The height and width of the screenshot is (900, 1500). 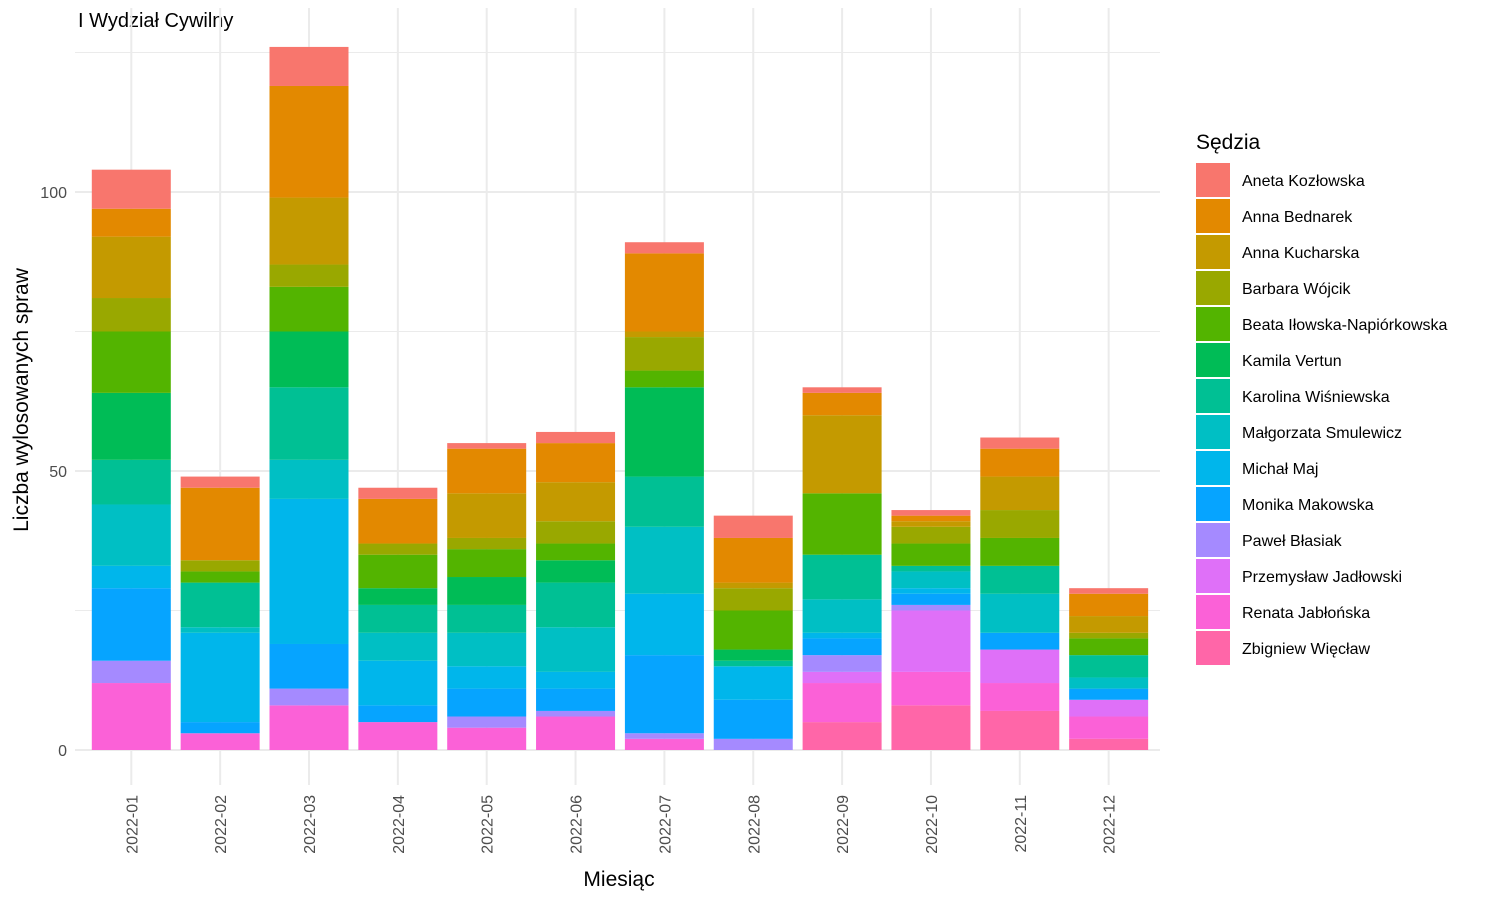 I want to click on y-axis-ticks: 0 50 100, so click(x=53, y=472).